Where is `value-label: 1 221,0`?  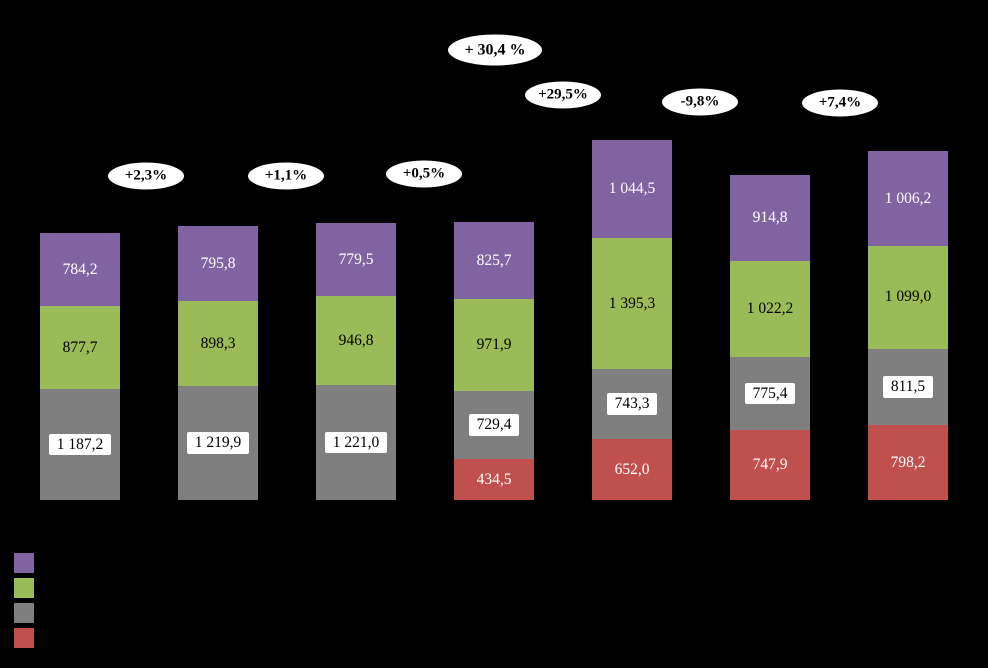
value-label: 1 221,0 is located at coordinates (356, 442).